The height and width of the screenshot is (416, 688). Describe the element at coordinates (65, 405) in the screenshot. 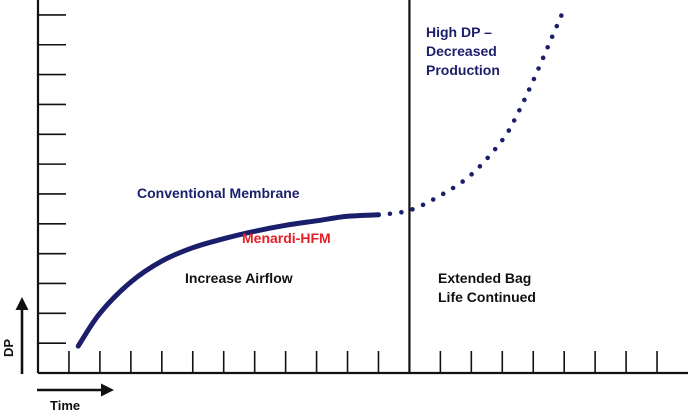

I see `x-axis-label: Time` at that location.